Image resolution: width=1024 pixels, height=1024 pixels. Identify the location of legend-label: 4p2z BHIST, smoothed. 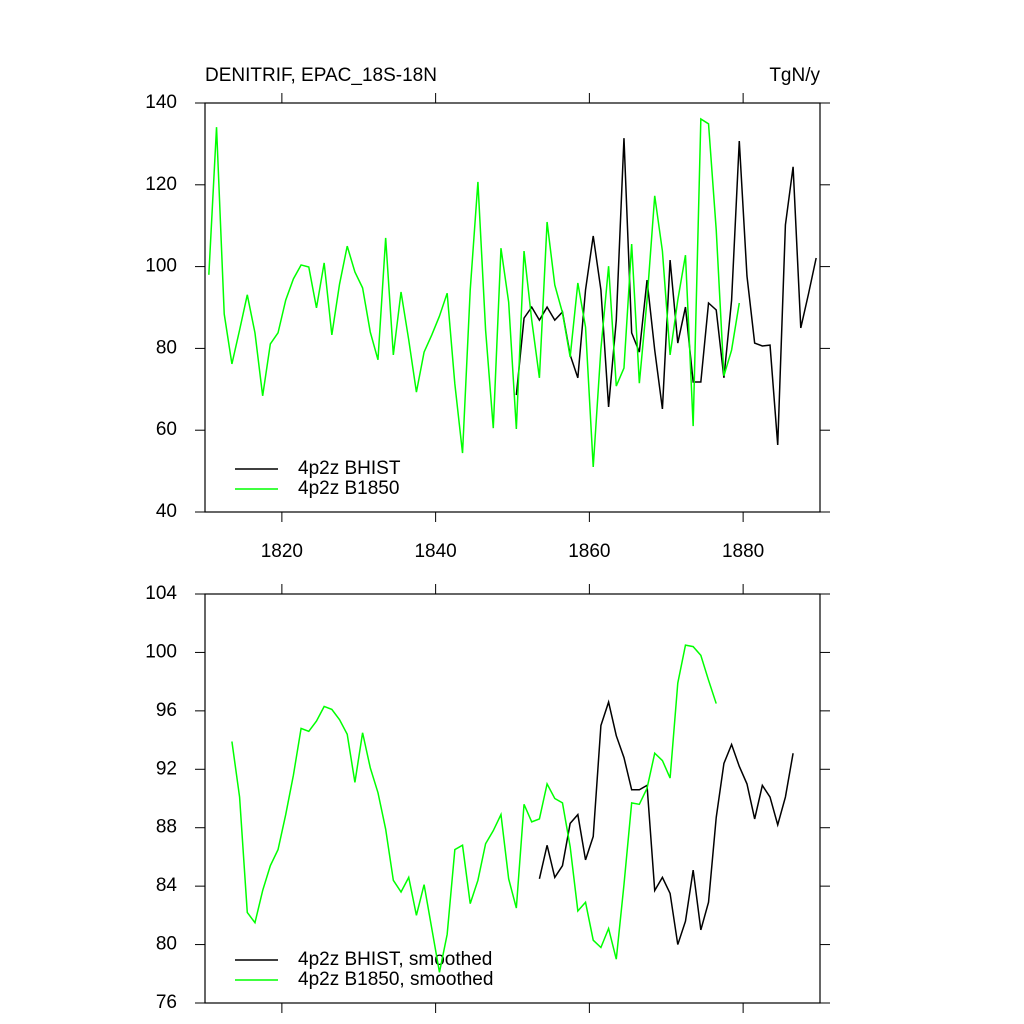
(395, 959).